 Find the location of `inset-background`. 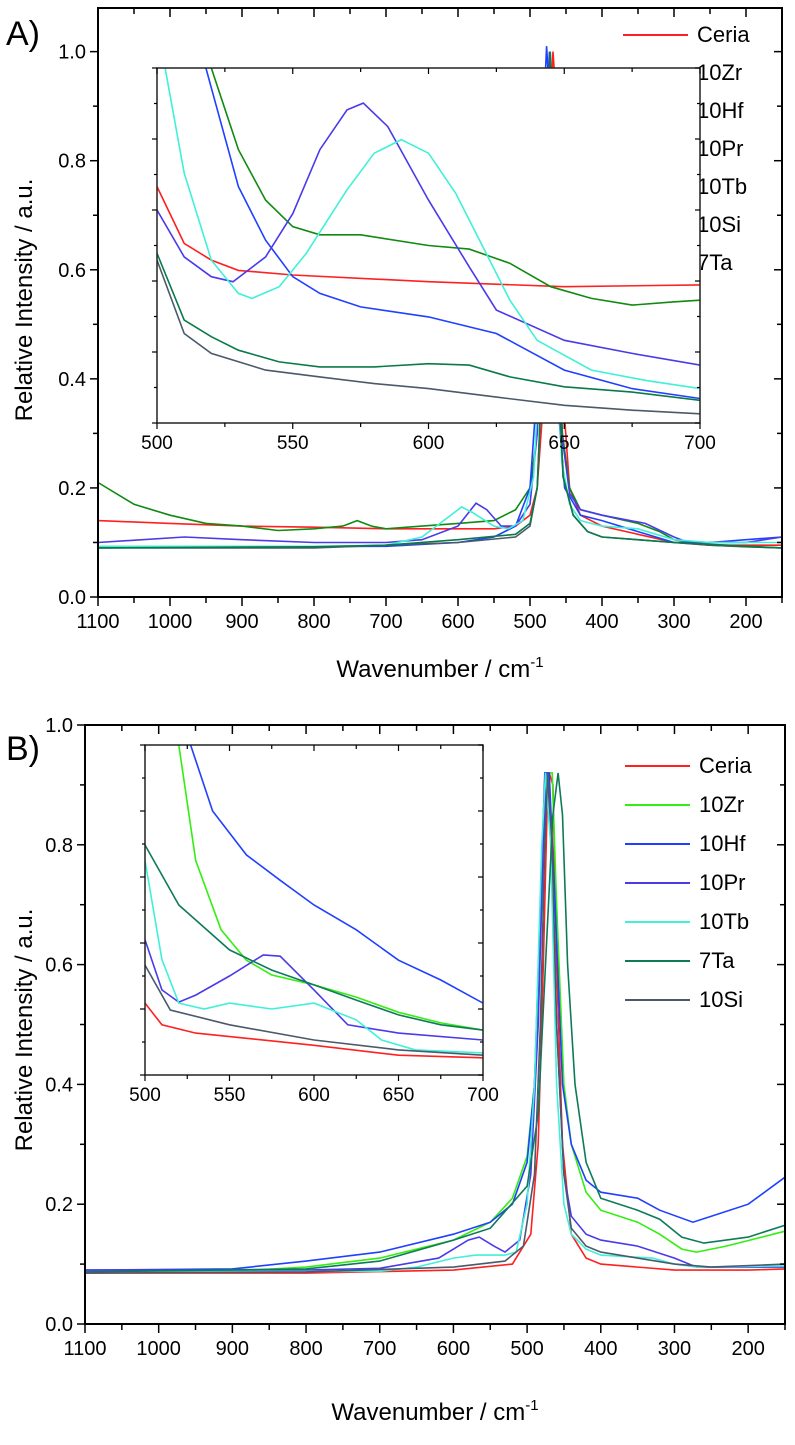

inset-background is located at coordinates (314, 910).